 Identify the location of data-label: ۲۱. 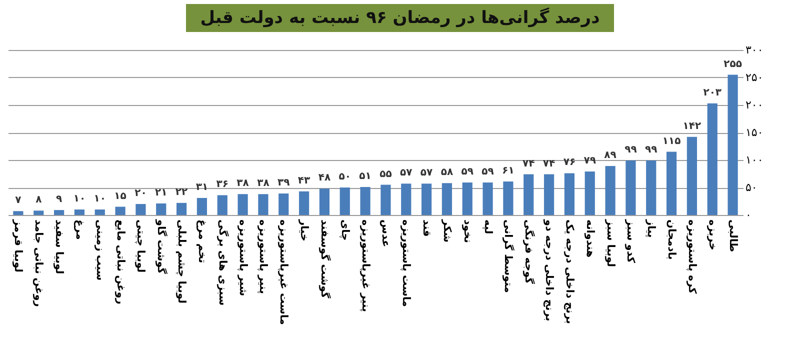
(161, 192).